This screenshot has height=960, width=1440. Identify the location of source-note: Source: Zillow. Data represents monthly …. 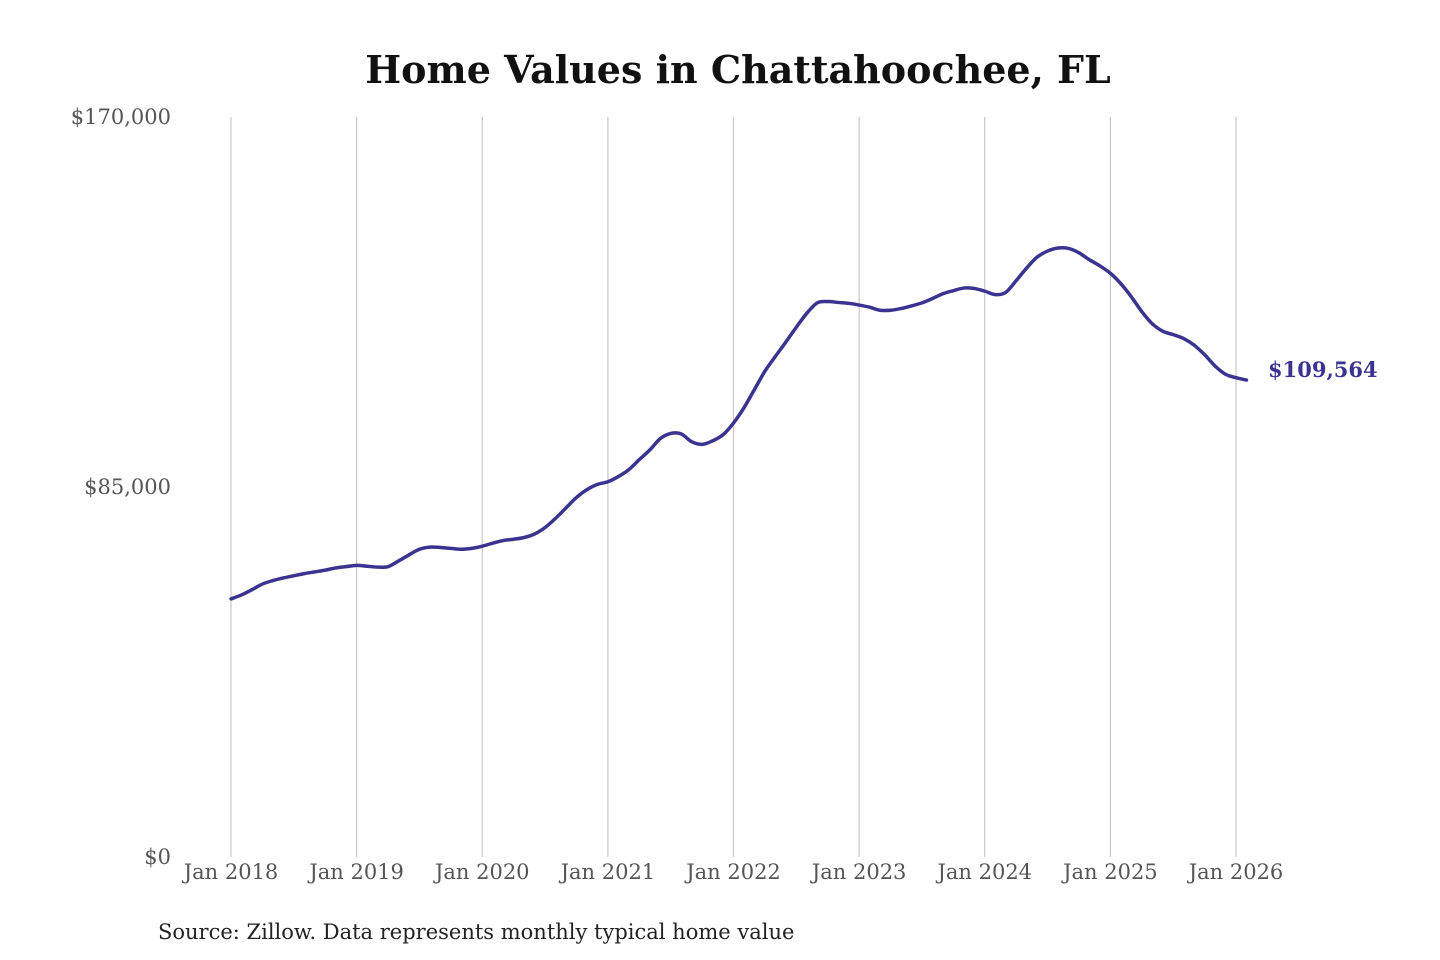
(476, 932).